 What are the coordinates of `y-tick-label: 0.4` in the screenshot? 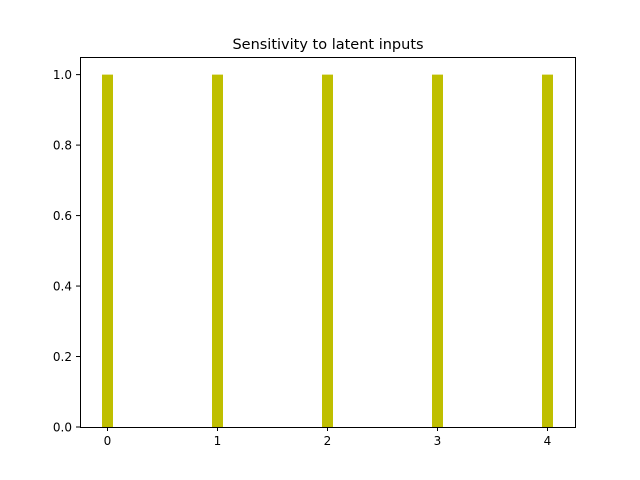 It's located at (62, 287).